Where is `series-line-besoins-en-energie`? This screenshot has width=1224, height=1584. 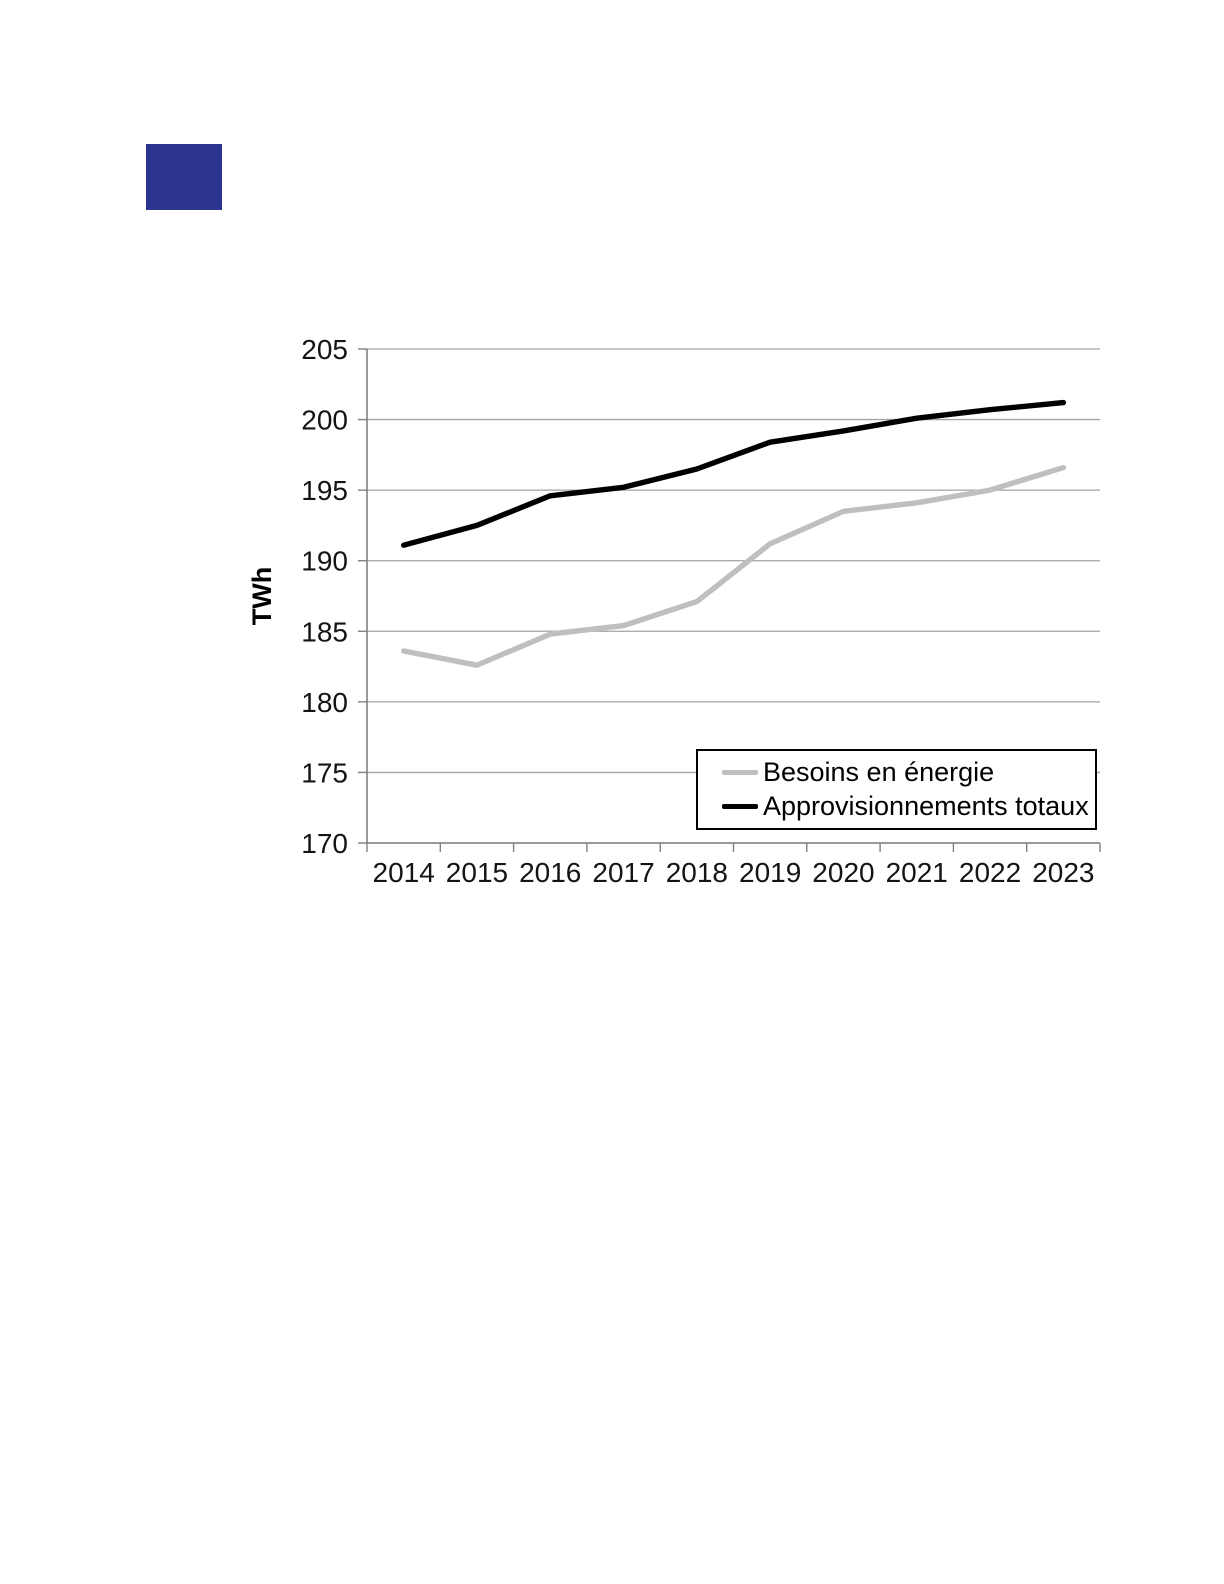
series-line-besoins-en-energie is located at coordinates (733, 566).